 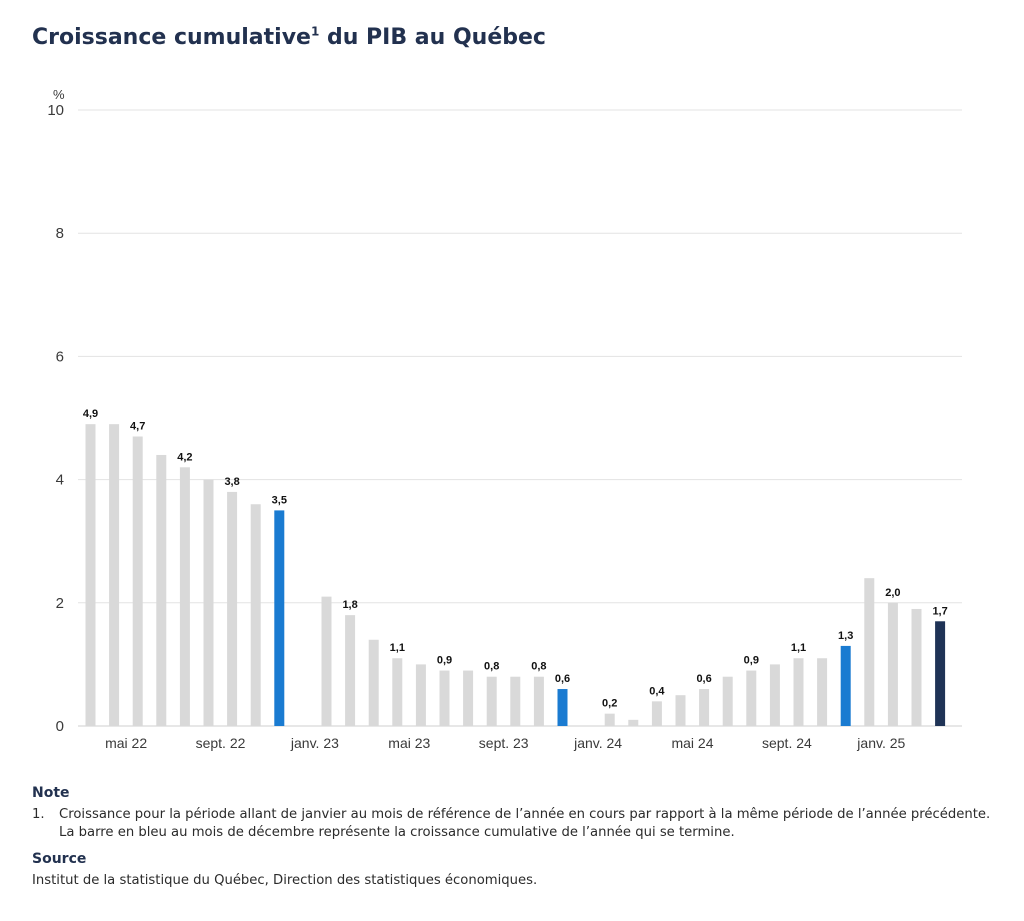 I want to click on x-tick-label: mai 24, so click(x=692, y=743).